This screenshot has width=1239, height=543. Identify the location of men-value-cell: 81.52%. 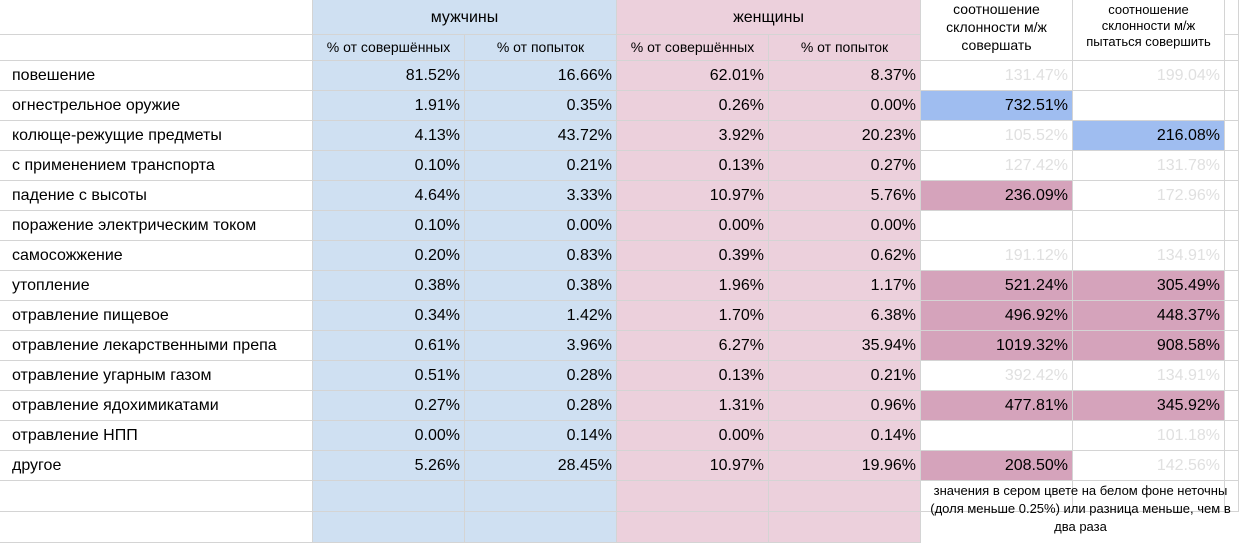
(389, 76).